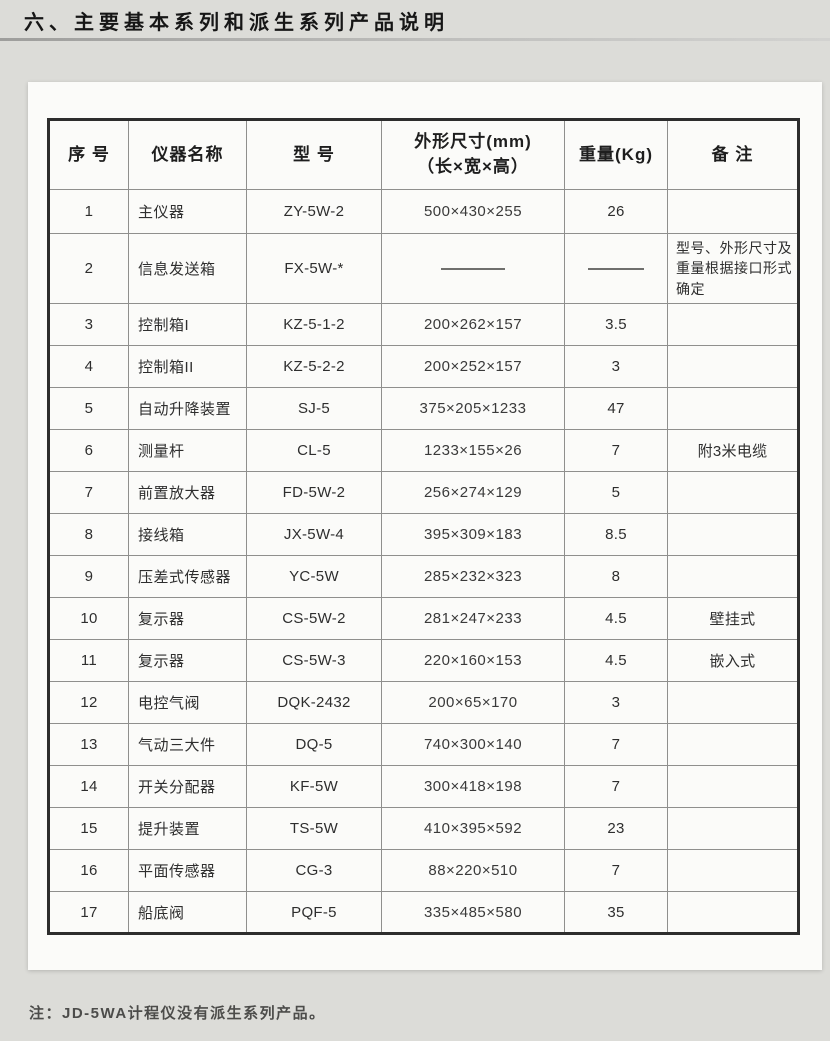  Describe the element at coordinates (733, 154) in the screenshot. I see `header-remark: 备 注` at that location.